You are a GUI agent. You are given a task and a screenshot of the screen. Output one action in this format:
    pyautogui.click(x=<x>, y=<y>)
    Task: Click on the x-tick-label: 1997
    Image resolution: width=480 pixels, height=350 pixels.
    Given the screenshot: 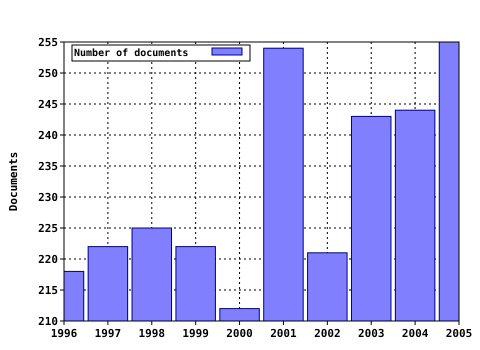 What is the action you would take?
    pyautogui.click(x=108, y=333)
    